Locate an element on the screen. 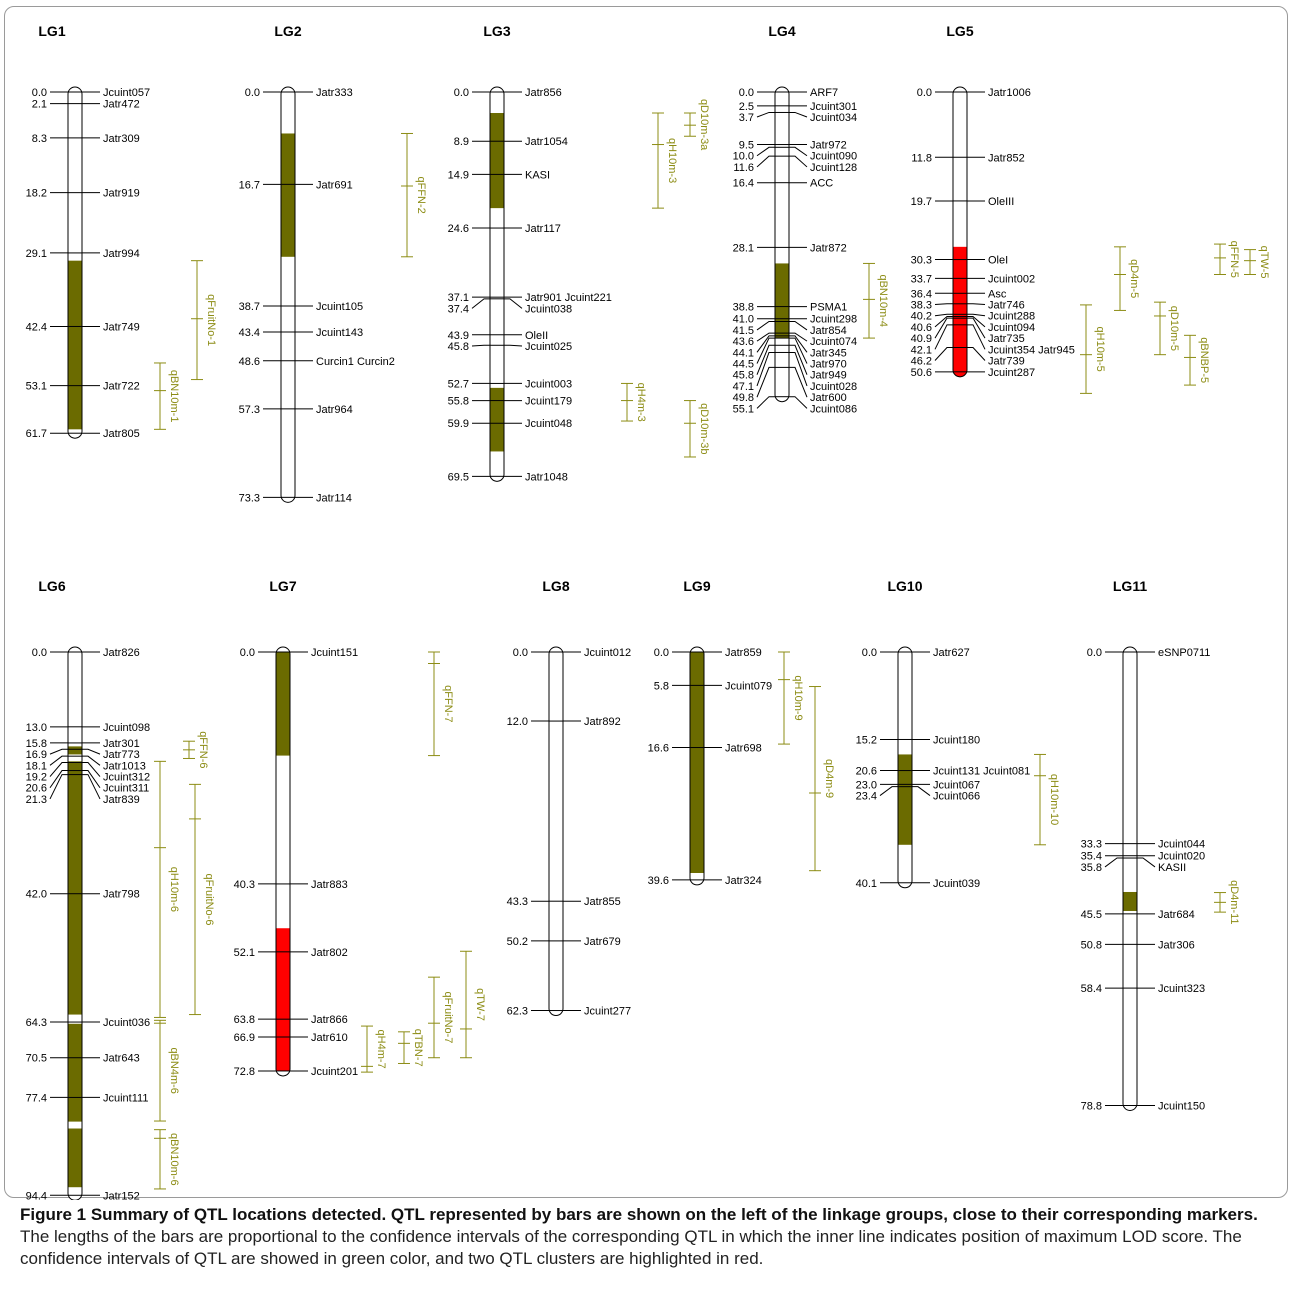 This screenshot has width=1293, height=1307. lg11-marker-name: Jcuint323 is located at coordinates (1181, 989).